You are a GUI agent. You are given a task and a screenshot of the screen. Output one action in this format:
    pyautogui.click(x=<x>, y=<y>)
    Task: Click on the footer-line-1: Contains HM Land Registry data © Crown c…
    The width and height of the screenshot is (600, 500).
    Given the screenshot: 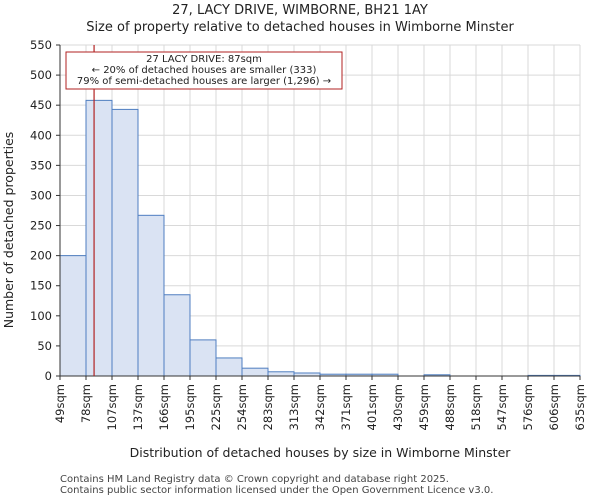 What is the action you would take?
    pyautogui.click(x=254, y=479)
    